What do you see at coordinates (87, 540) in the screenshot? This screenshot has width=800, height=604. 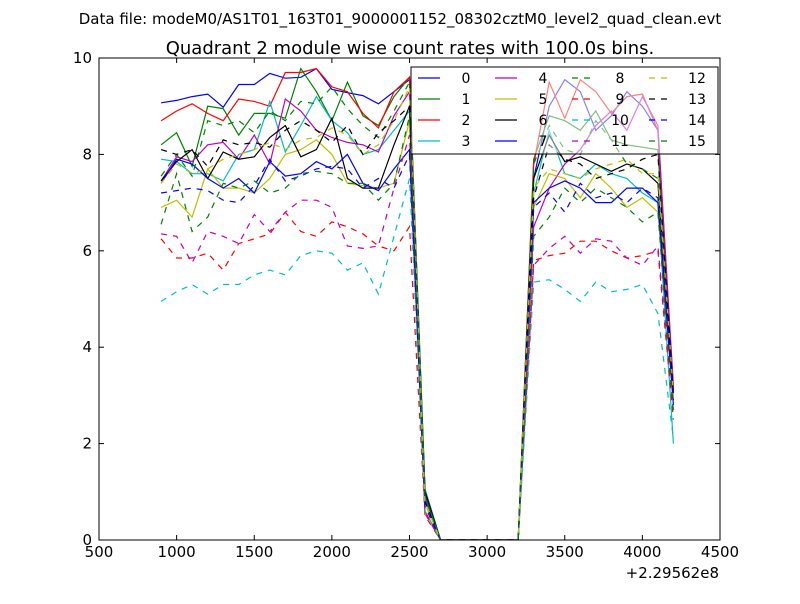 I see `y-tick-label: 0` at bounding box center [87, 540].